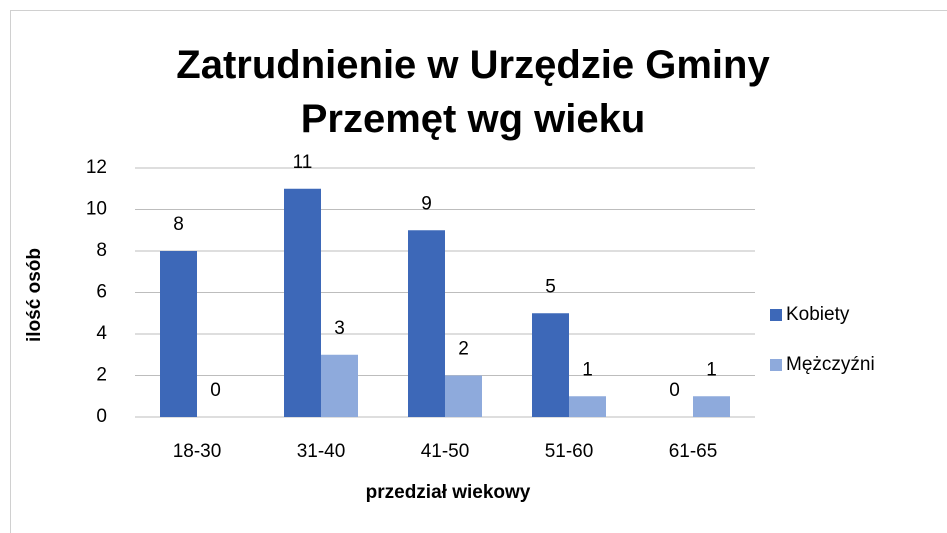 The height and width of the screenshot is (533, 947). What do you see at coordinates (448, 492) in the screenshot?
I see `x-axis-label: przedział wiekowy` at bounding box center [448, 492].